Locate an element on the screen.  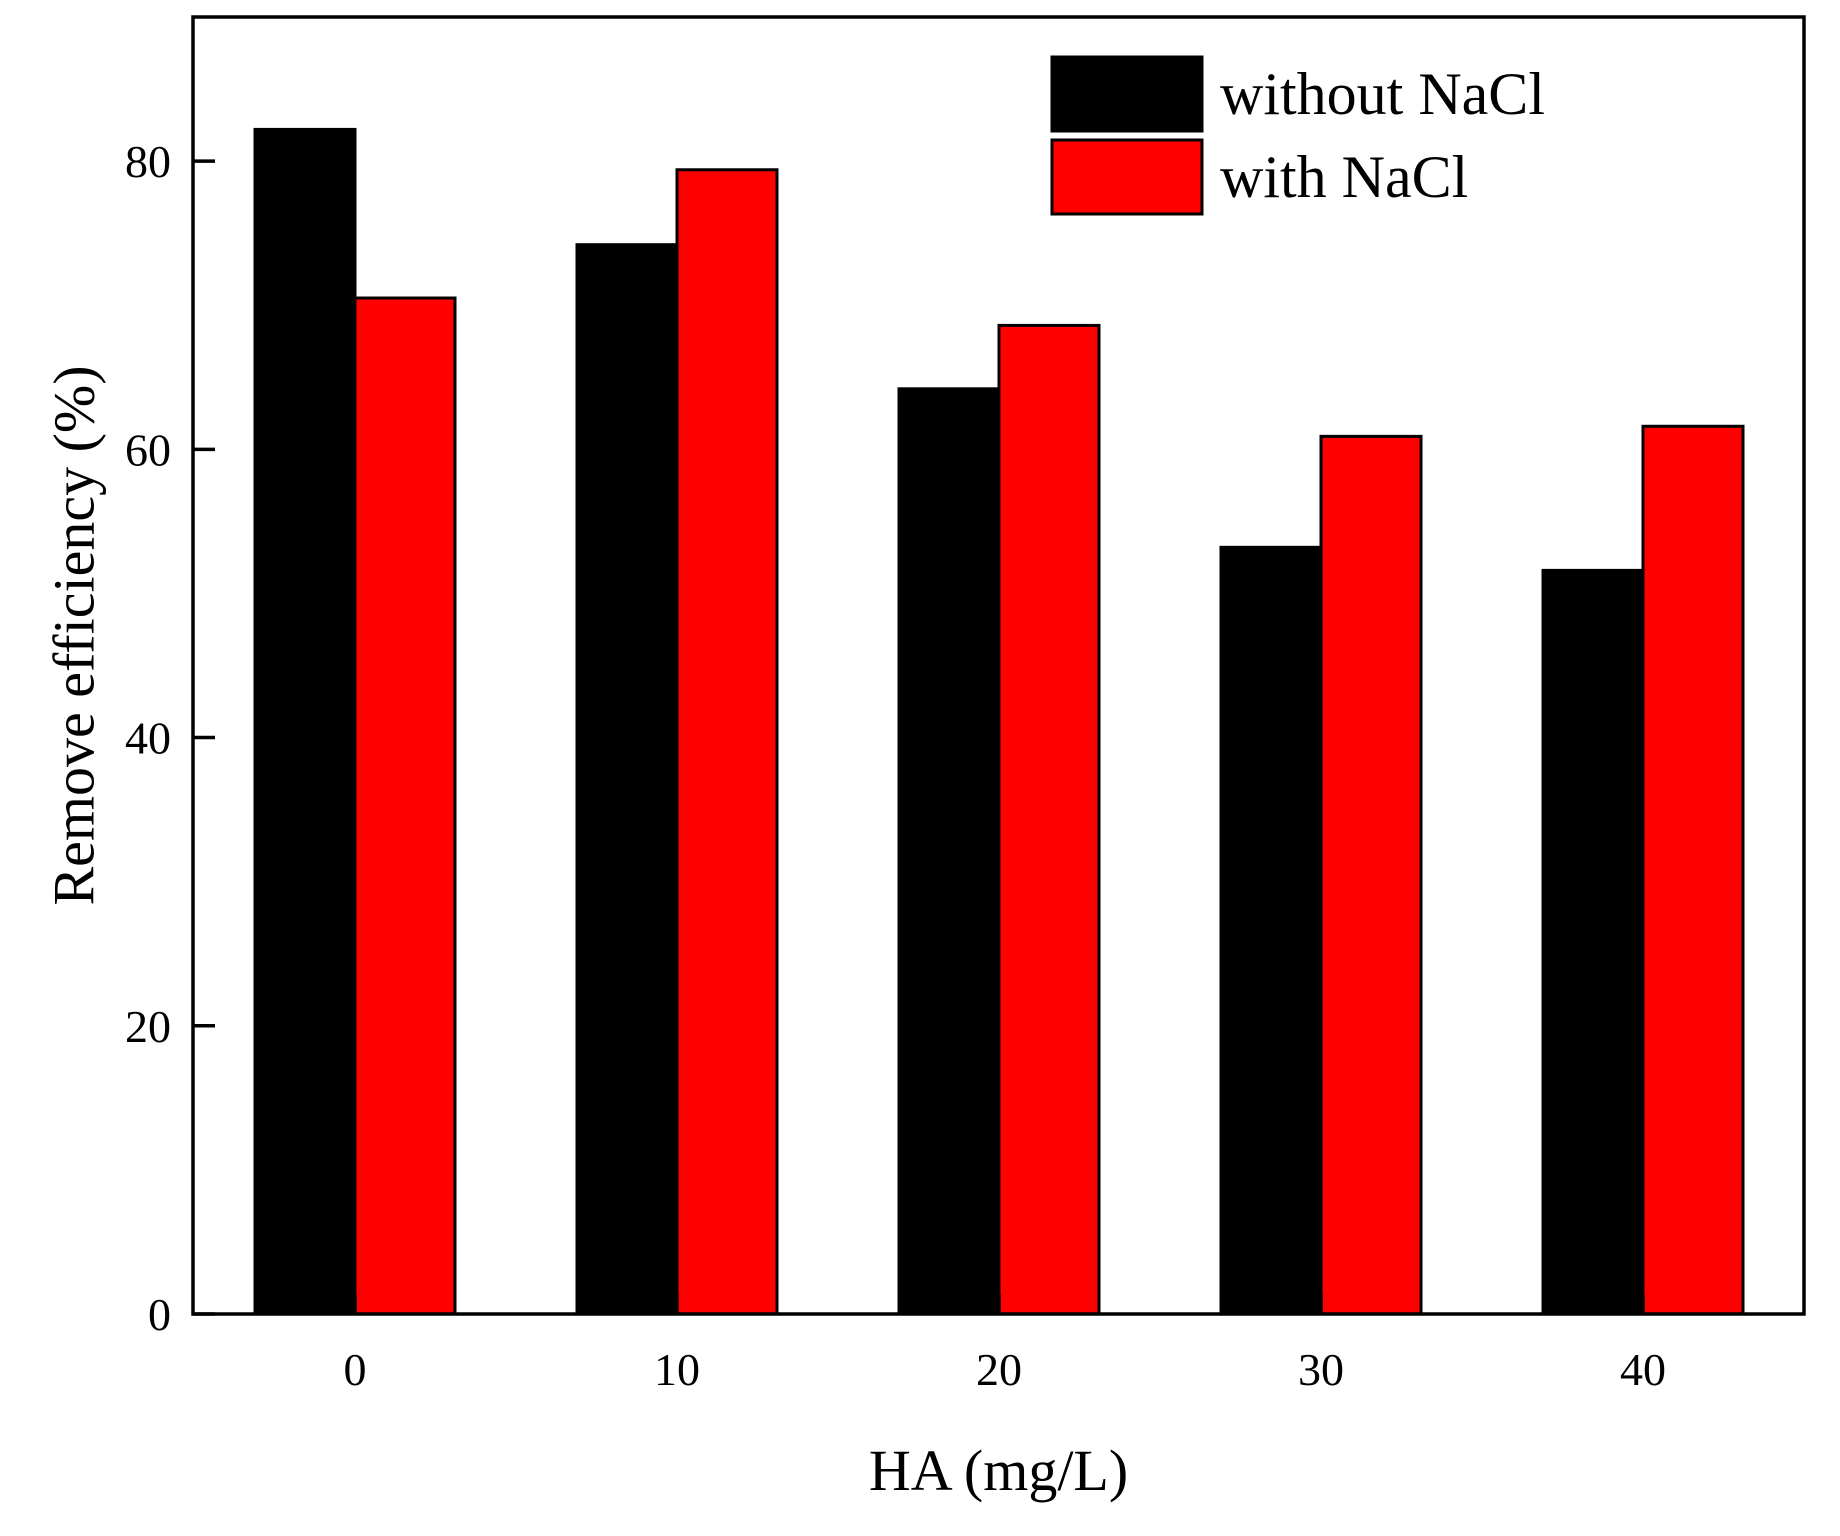
x-tick-label: 0 is located at coordinates (355, 1369).